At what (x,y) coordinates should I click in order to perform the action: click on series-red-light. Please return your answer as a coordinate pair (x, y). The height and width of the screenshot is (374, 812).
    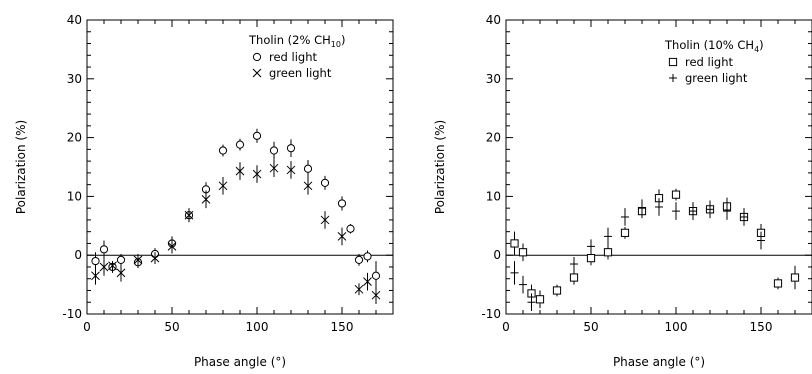
    Looking at the image, I should click on (655, 248).